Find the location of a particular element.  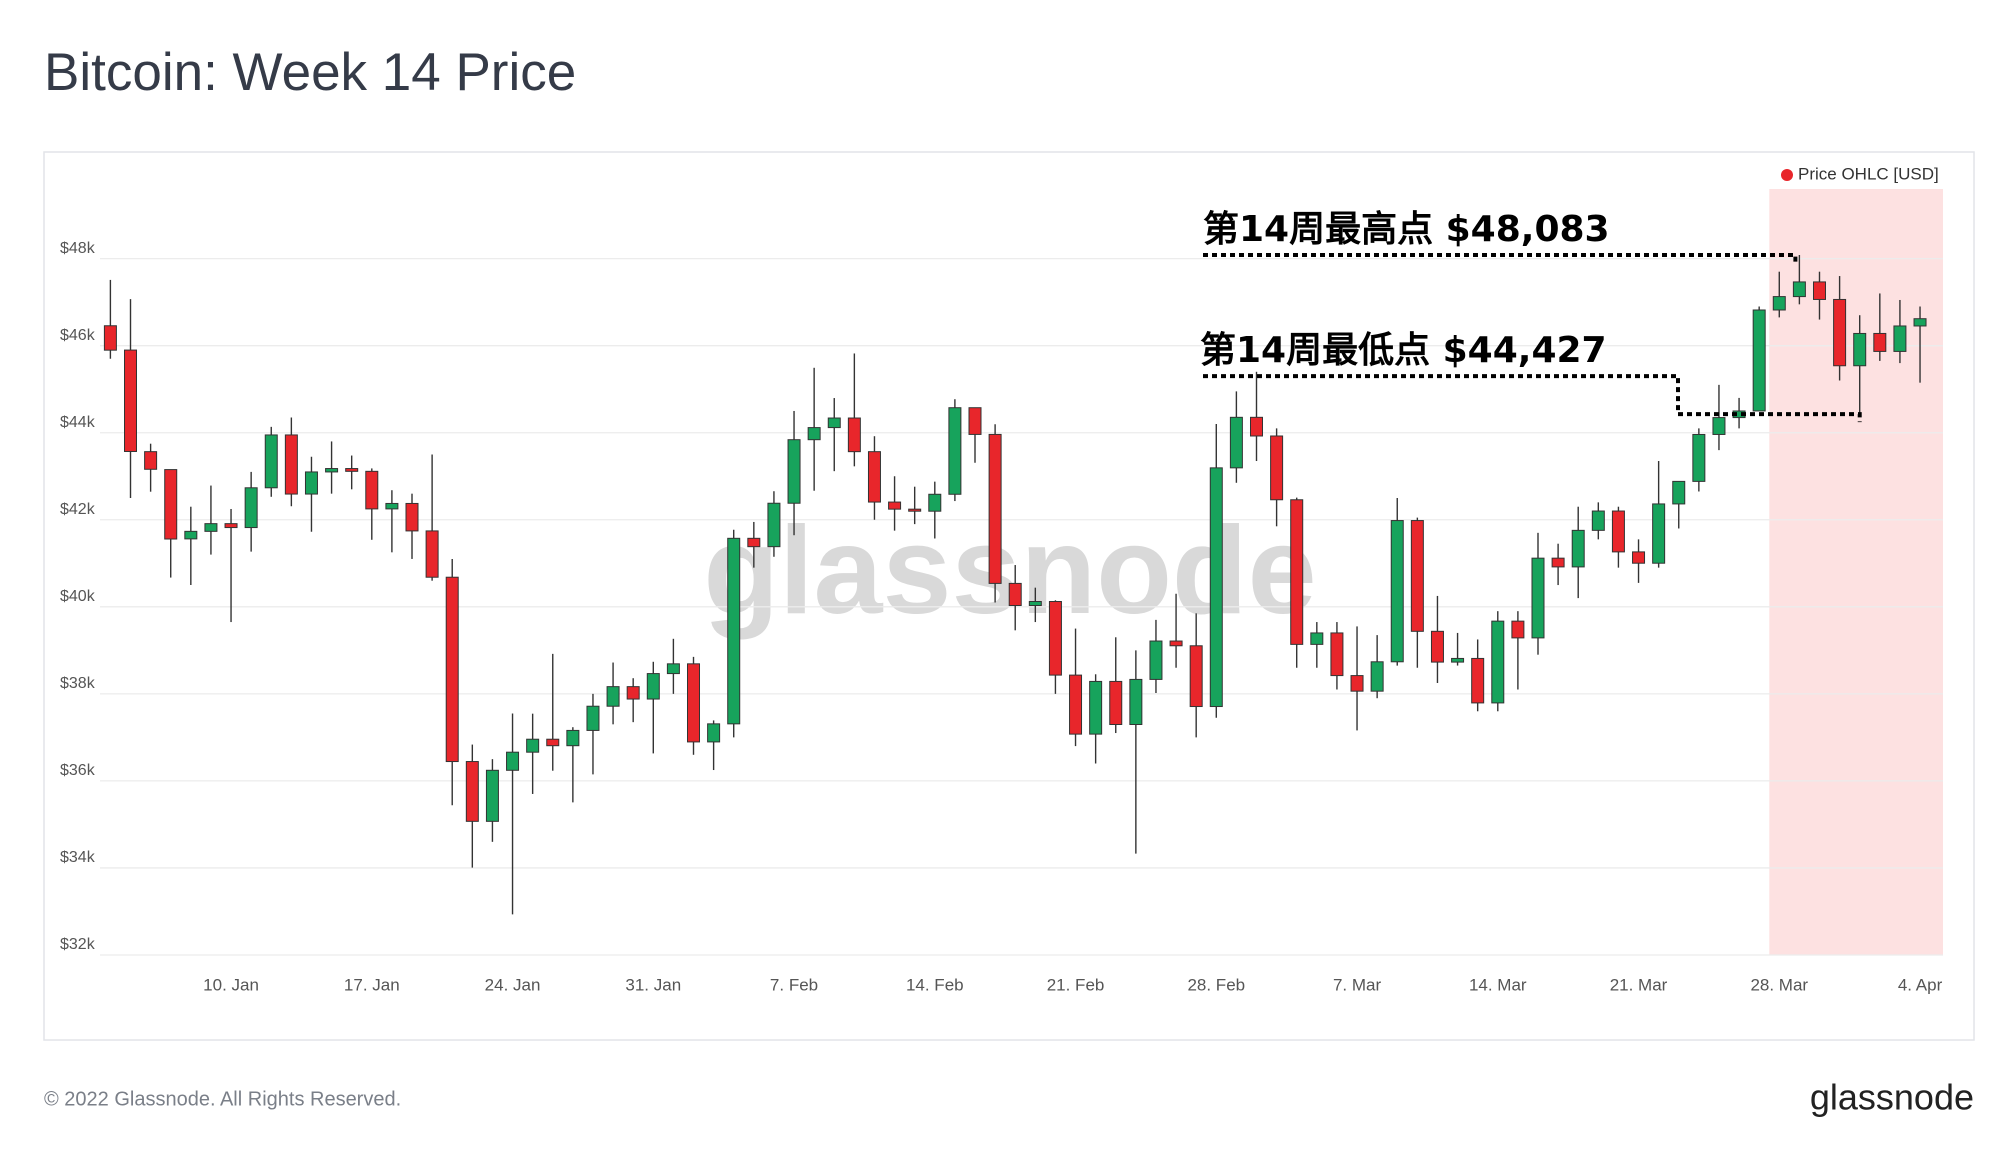

y-tick-label: $32k is located at coordinates (78, 944).